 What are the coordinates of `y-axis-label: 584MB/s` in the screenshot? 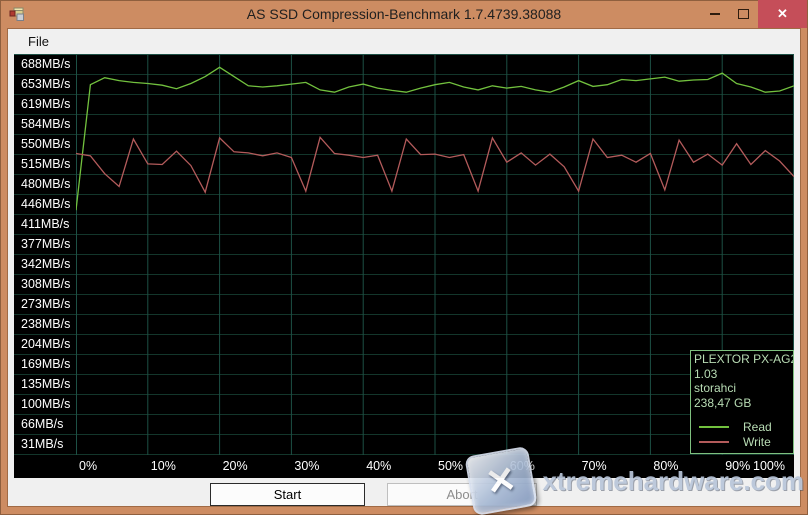 It's located at (45, 125).